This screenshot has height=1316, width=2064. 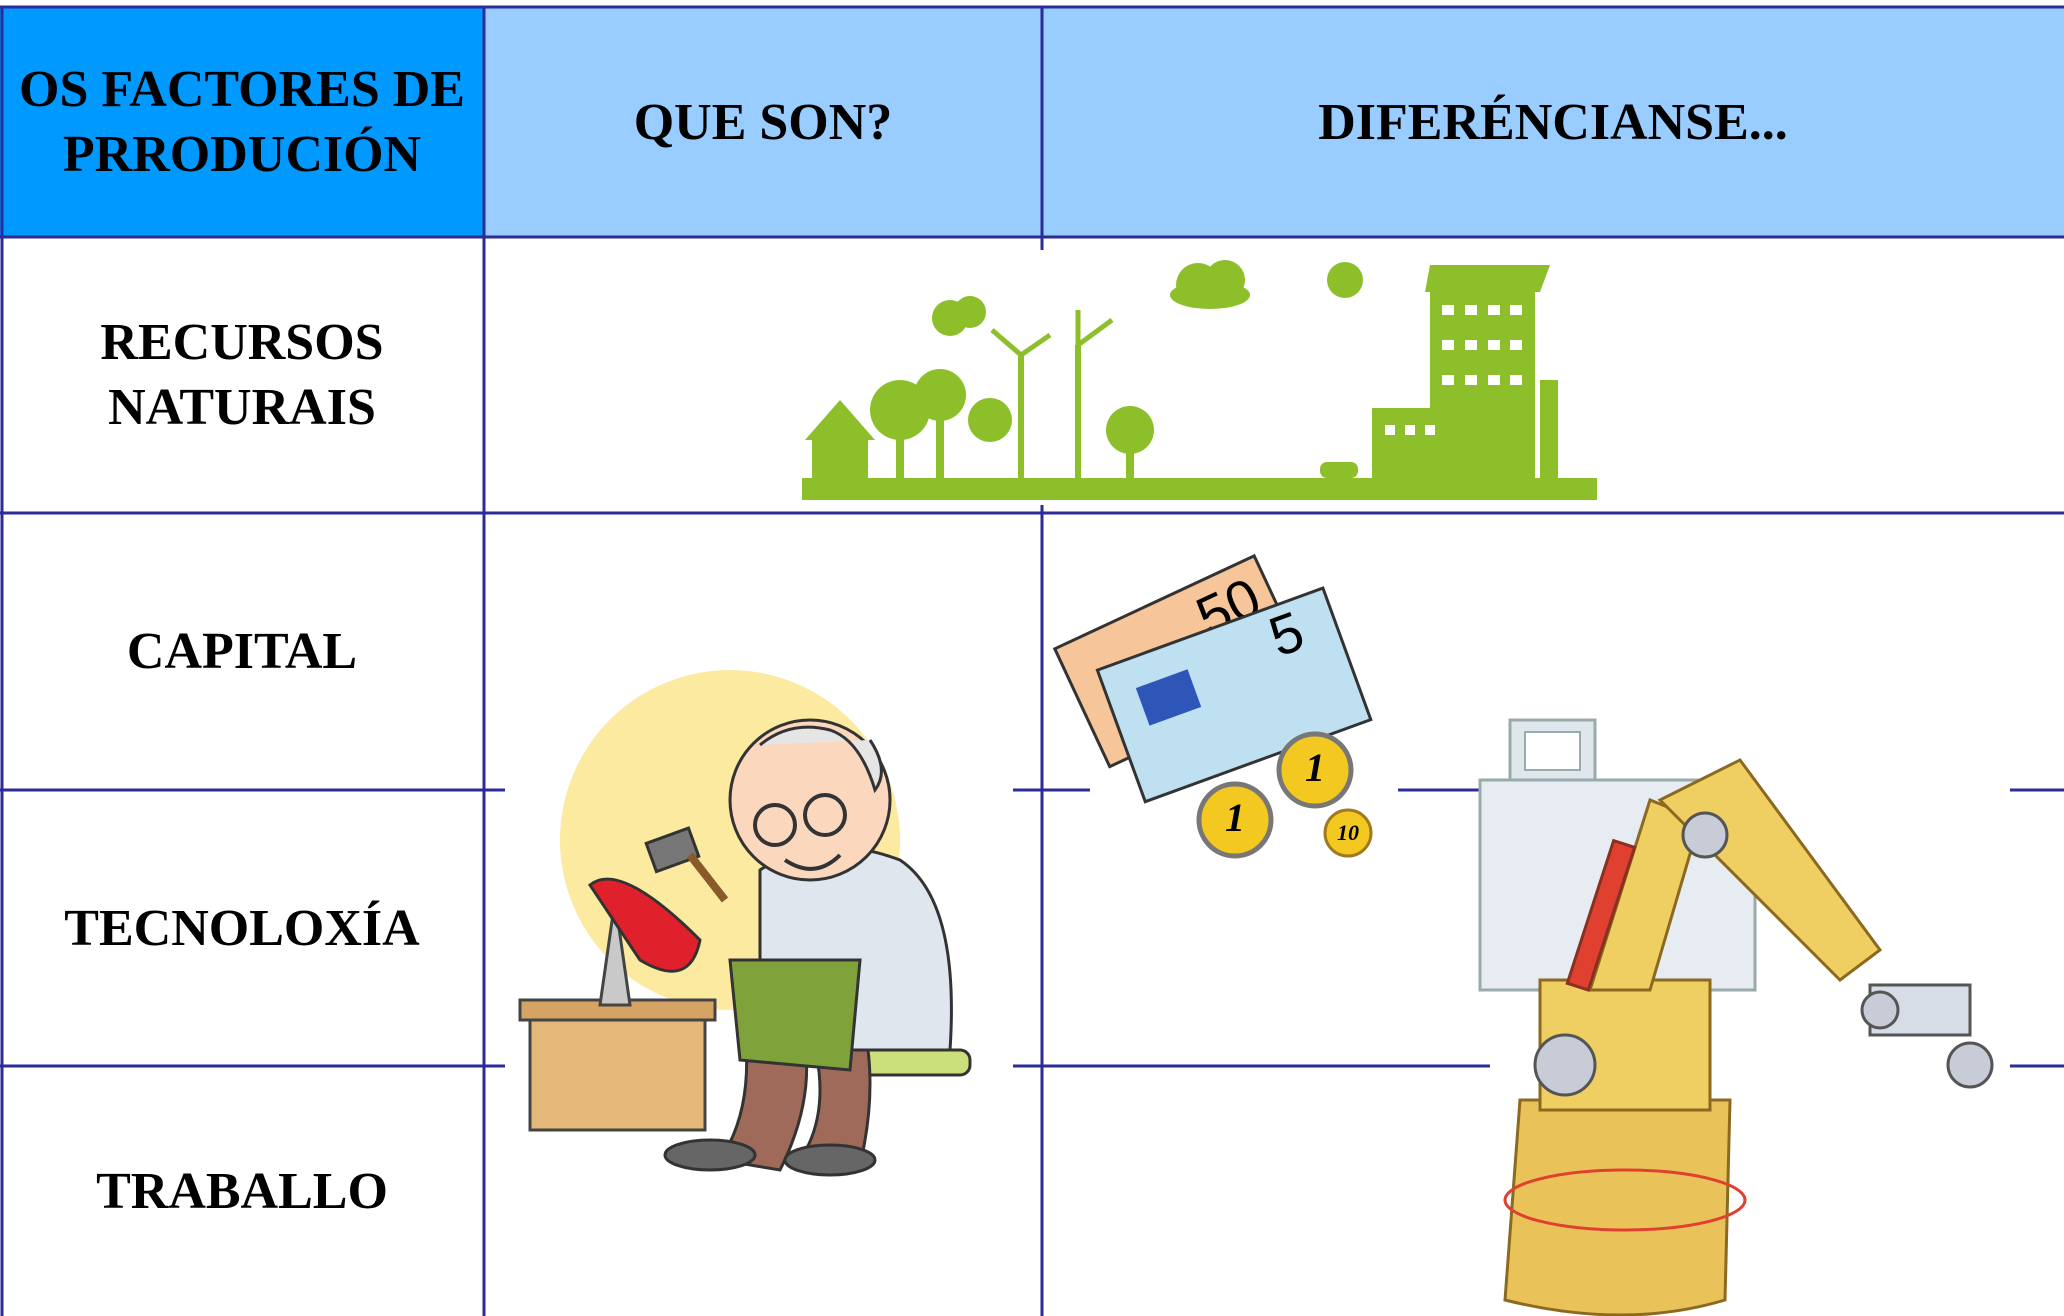 I want to click on header-cell: QUE SON?, so click(x=763, y=122).